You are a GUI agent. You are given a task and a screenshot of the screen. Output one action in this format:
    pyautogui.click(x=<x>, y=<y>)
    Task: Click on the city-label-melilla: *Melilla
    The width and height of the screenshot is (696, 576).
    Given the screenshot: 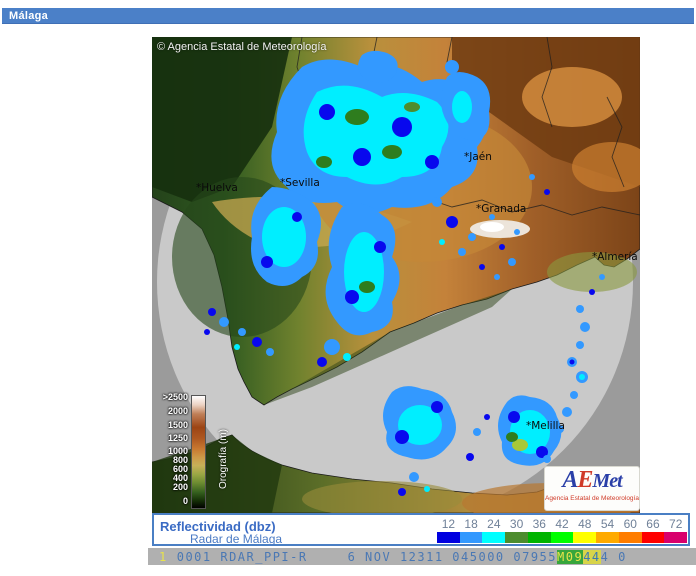 What is the action you would take?
    pyautogui.click(x=545, y=426)
    